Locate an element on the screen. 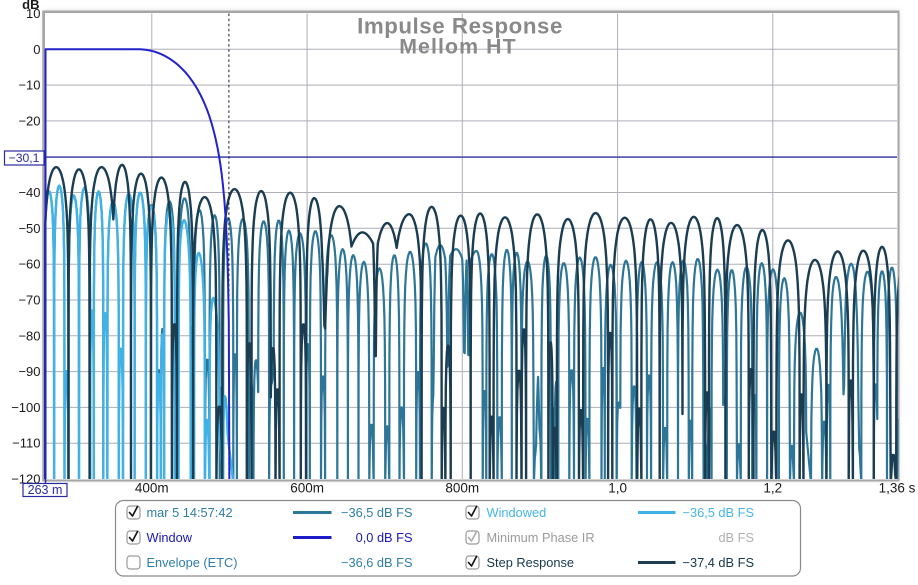  svg-text: −60 is located at coordinates (29, 264).